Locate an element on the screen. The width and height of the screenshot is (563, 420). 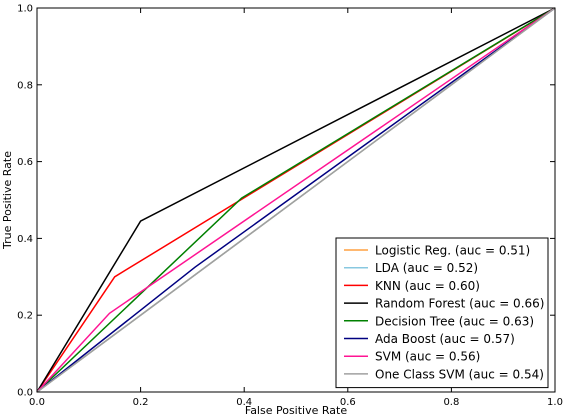
y-tick-label: 0.6 is located at coordinates (25, 162).